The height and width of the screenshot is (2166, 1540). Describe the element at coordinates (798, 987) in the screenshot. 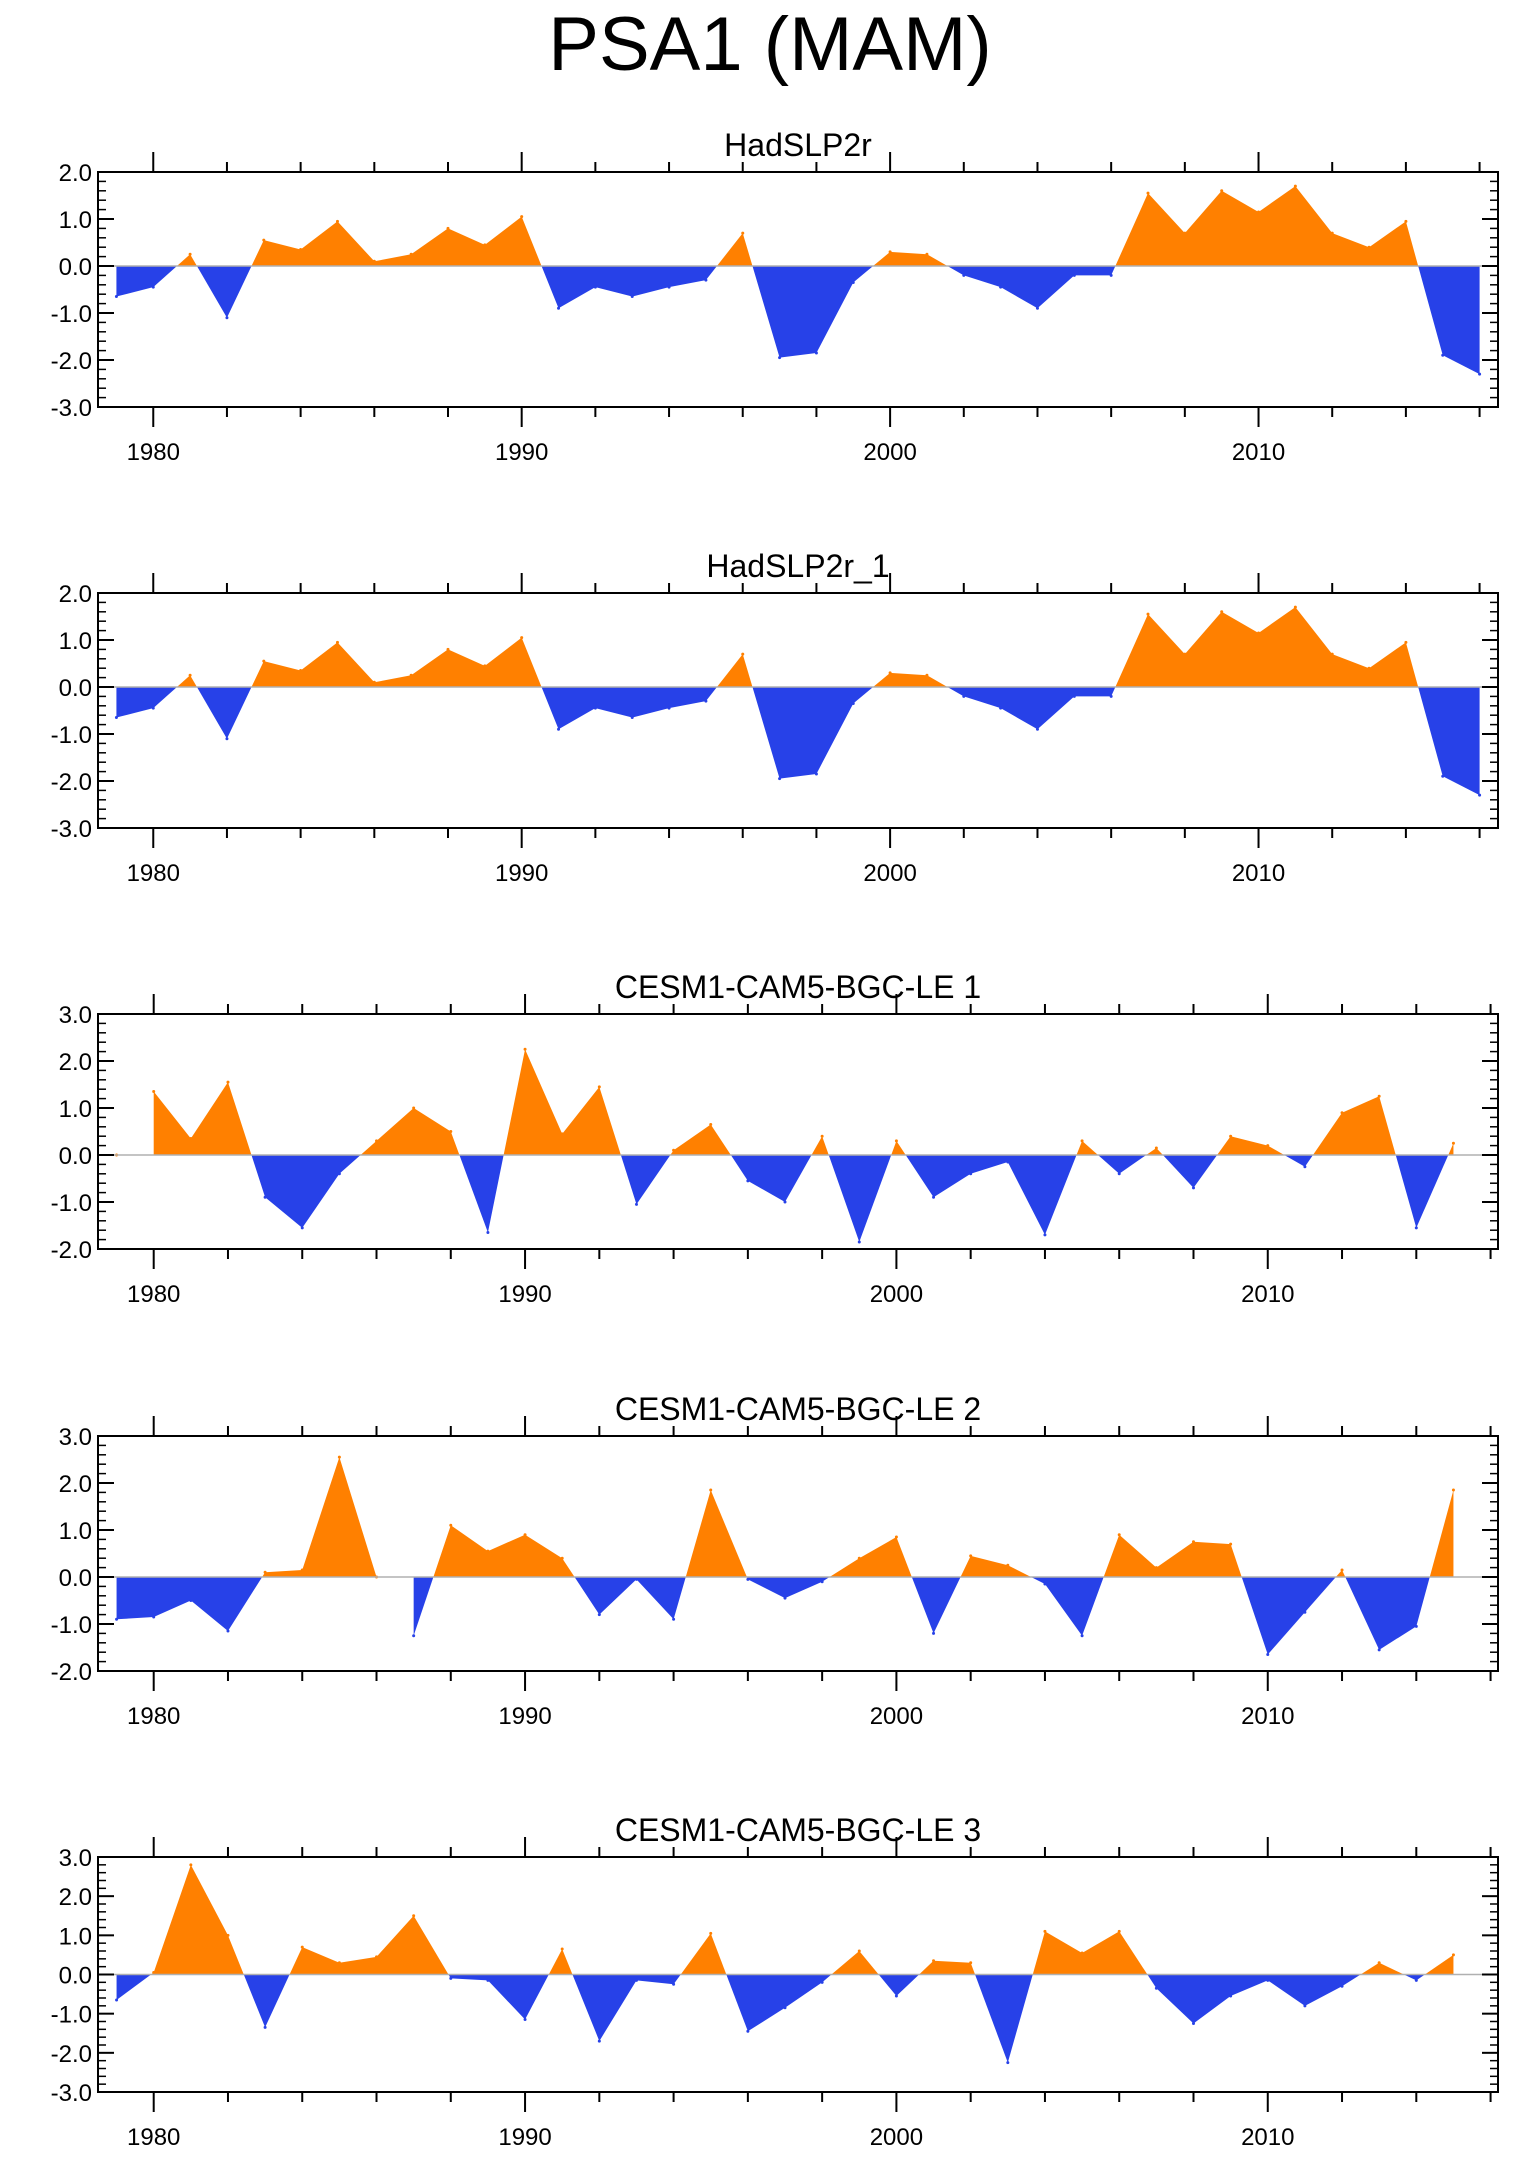

I see `panel-title: CESM1-CAM5-BGC-LE 1` at that location.